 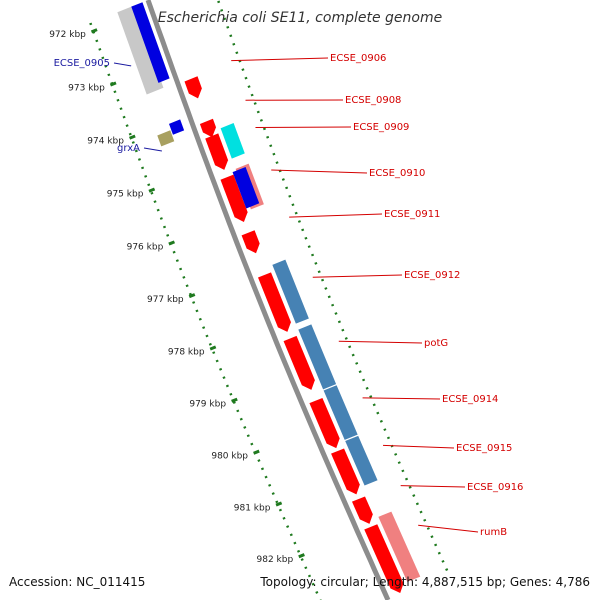 I want to click on kbp-tick-label: 978 kbp, so click(x=186, y=352).